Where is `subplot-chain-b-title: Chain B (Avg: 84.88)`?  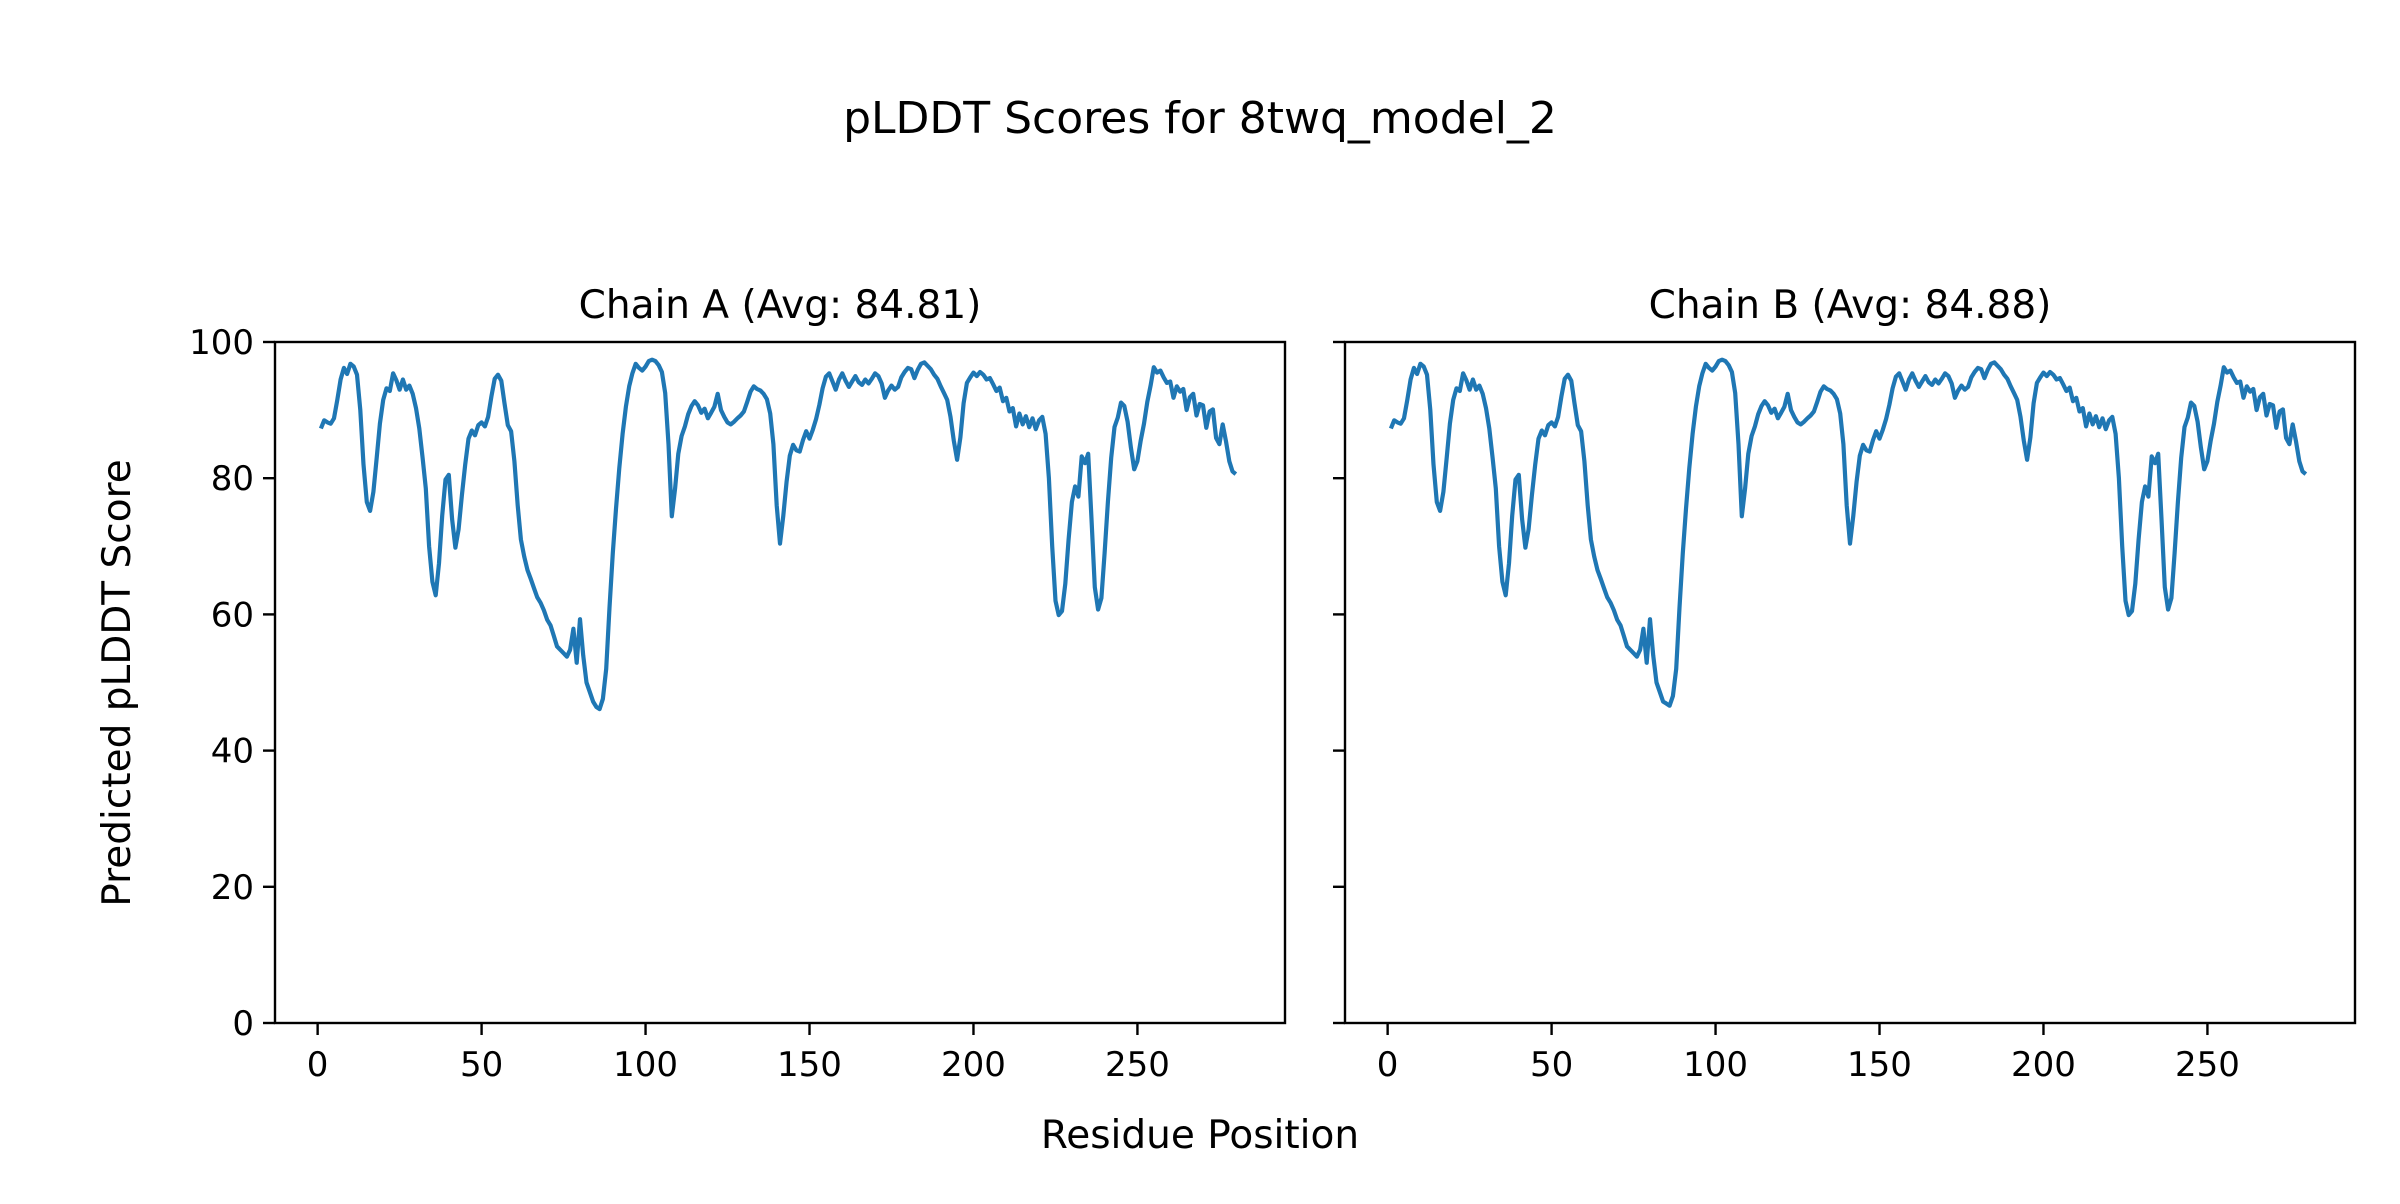 subplot-chain-b-title: Chain B (Avg: 84.88) is located at coordinates (1850, 305).